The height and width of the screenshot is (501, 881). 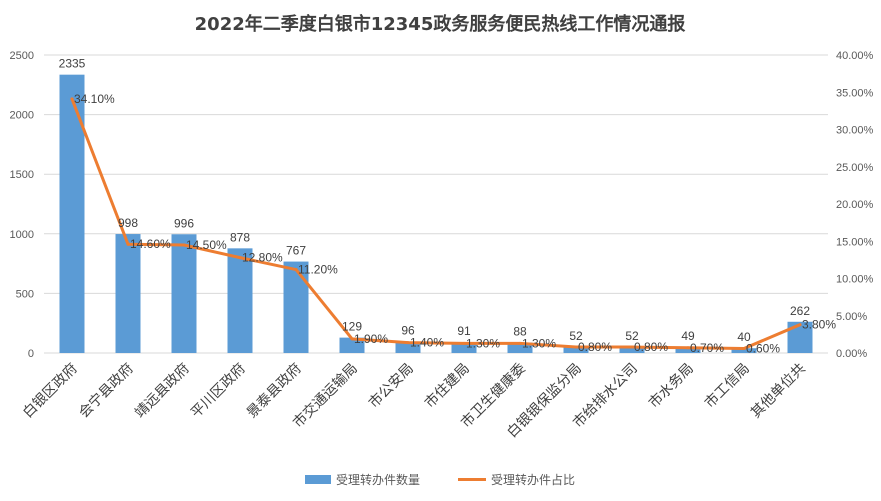 I want to click on legend-bar-swatch, so click(x=318, y=479).